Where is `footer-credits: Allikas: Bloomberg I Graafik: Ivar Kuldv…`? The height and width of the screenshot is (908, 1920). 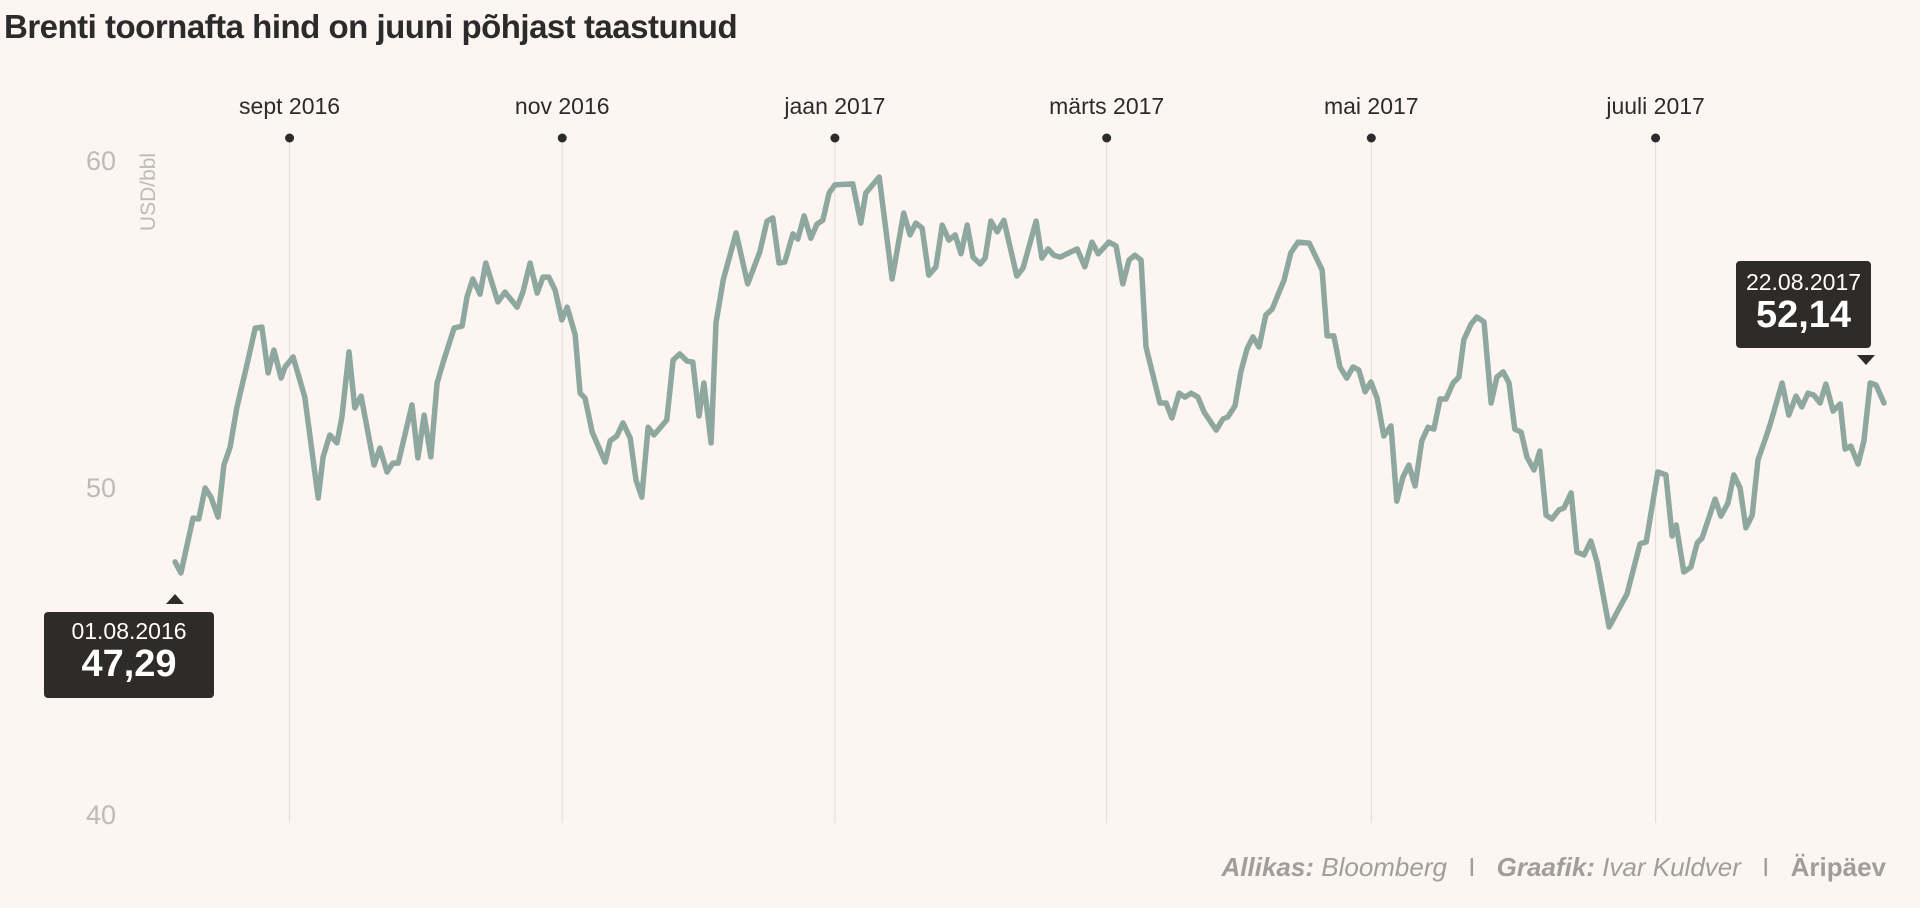
footer-credits: Allikas: Bloomberg I Graafik: Ivar Kuldv… is located at coordinates (1554, 867).